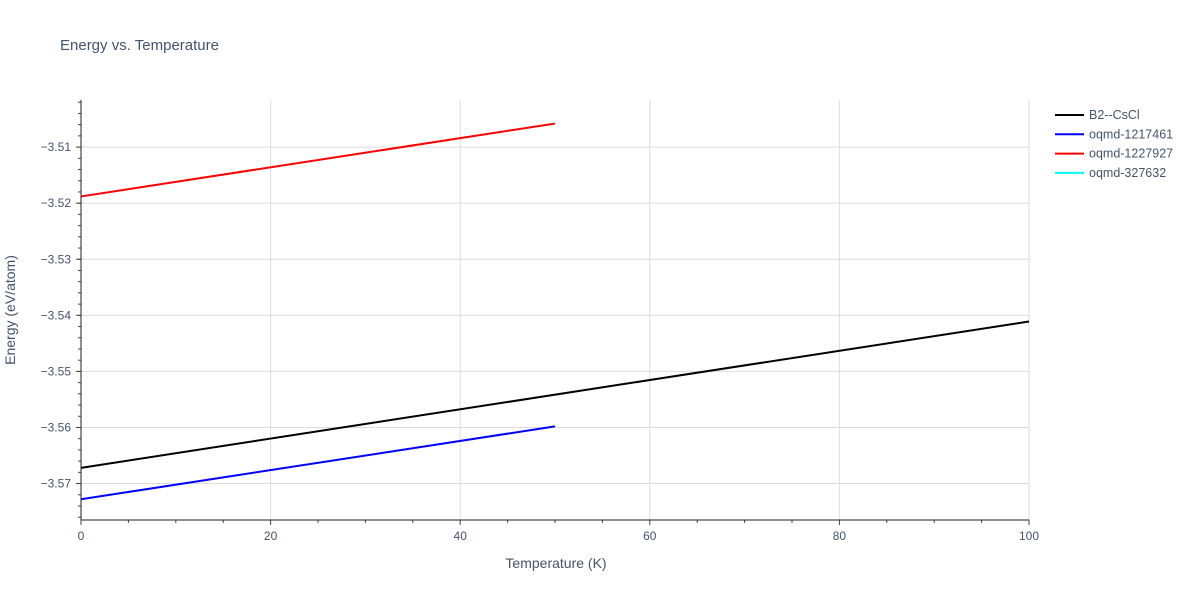 This screenshot has height=600, width=1200. I want to click on y-tick-label: −3.55, so click(56, 371).